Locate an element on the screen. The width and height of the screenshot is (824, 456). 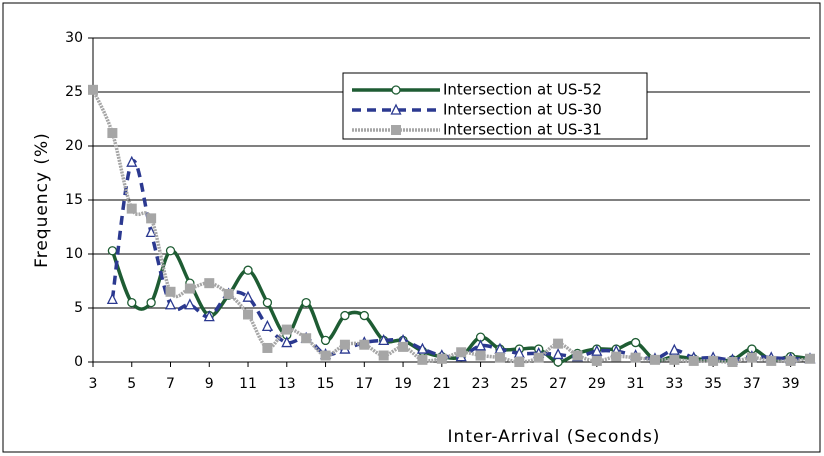
x-tick-label: 29 is located at coordinates (597, 384).